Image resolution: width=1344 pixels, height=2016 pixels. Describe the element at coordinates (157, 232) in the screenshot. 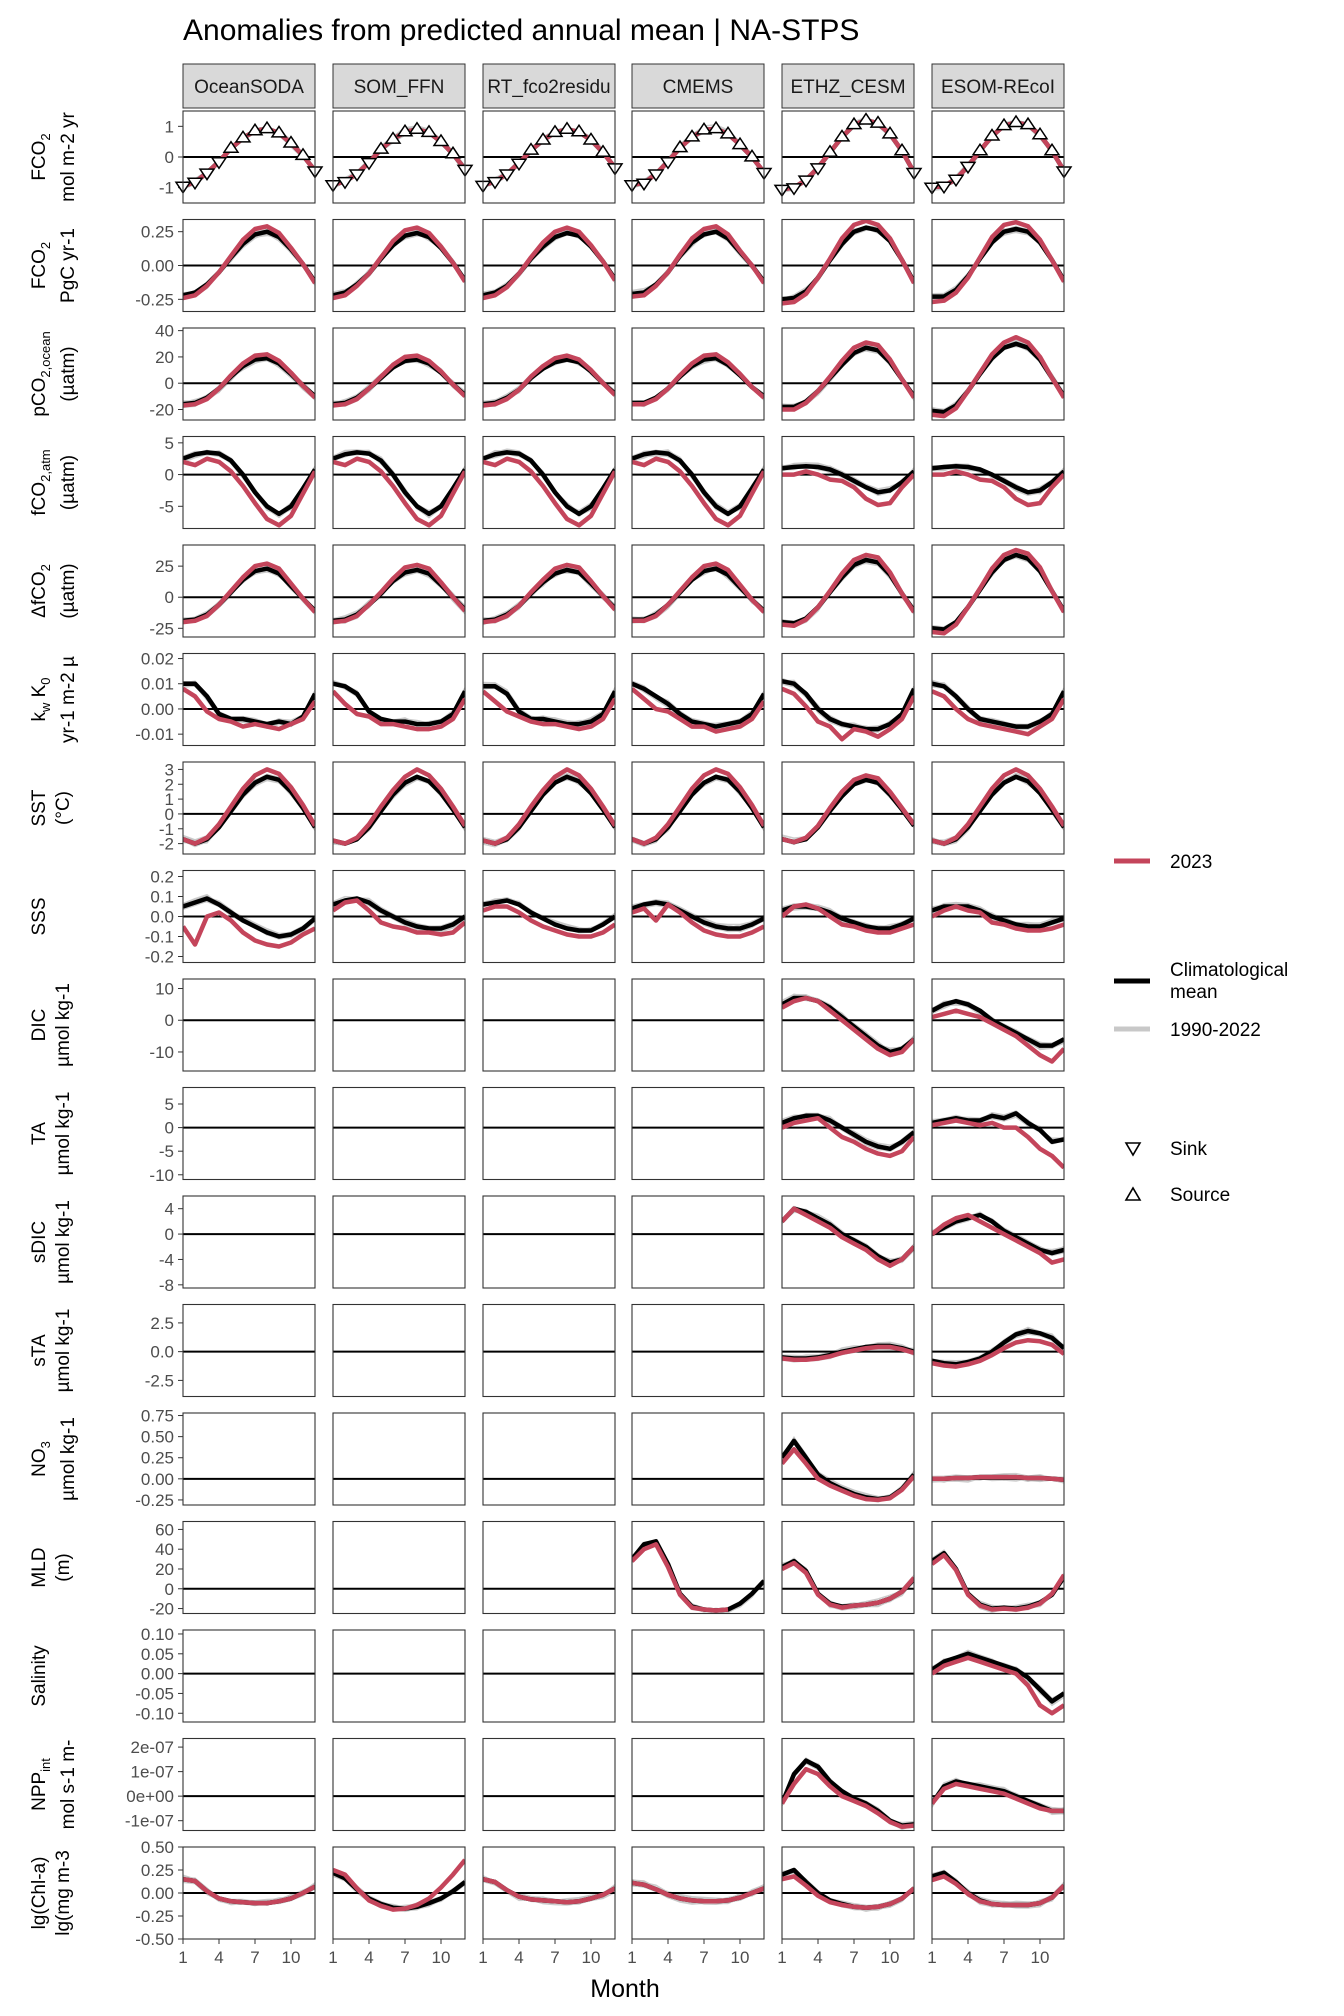

I see `y-tick-label: 0.25` at that location.